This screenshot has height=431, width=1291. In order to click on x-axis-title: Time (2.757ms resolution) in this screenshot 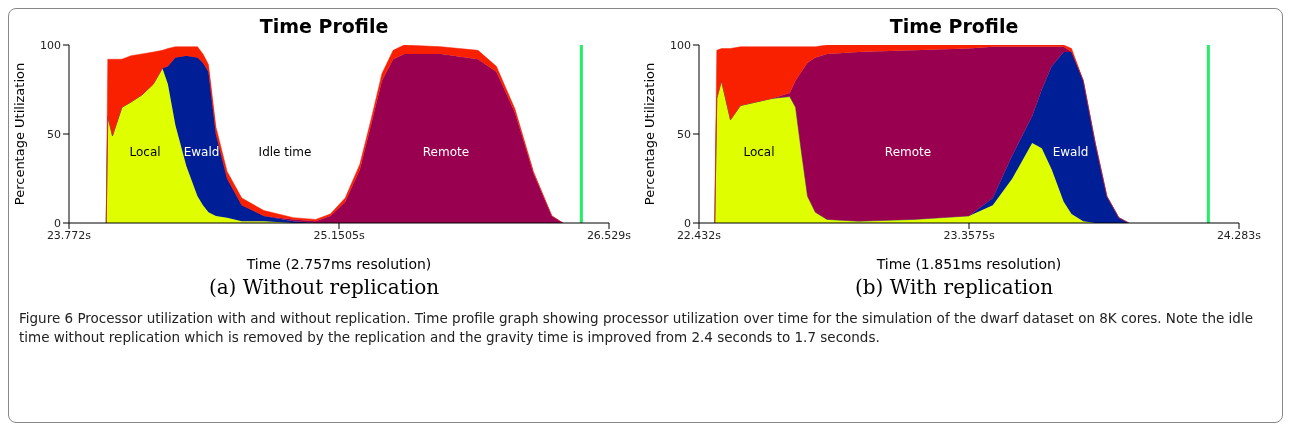, I will do `click(338, 264)`.